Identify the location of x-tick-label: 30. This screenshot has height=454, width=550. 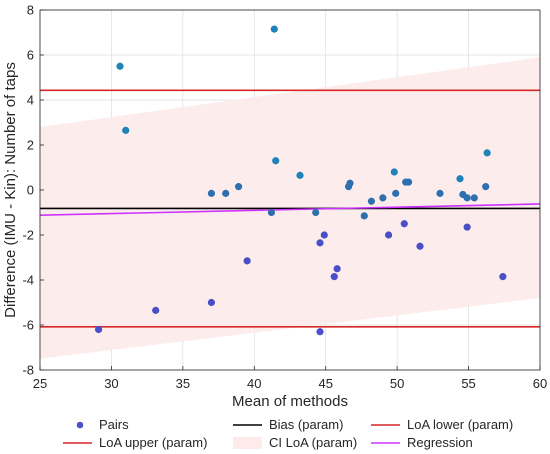
(111, 383).